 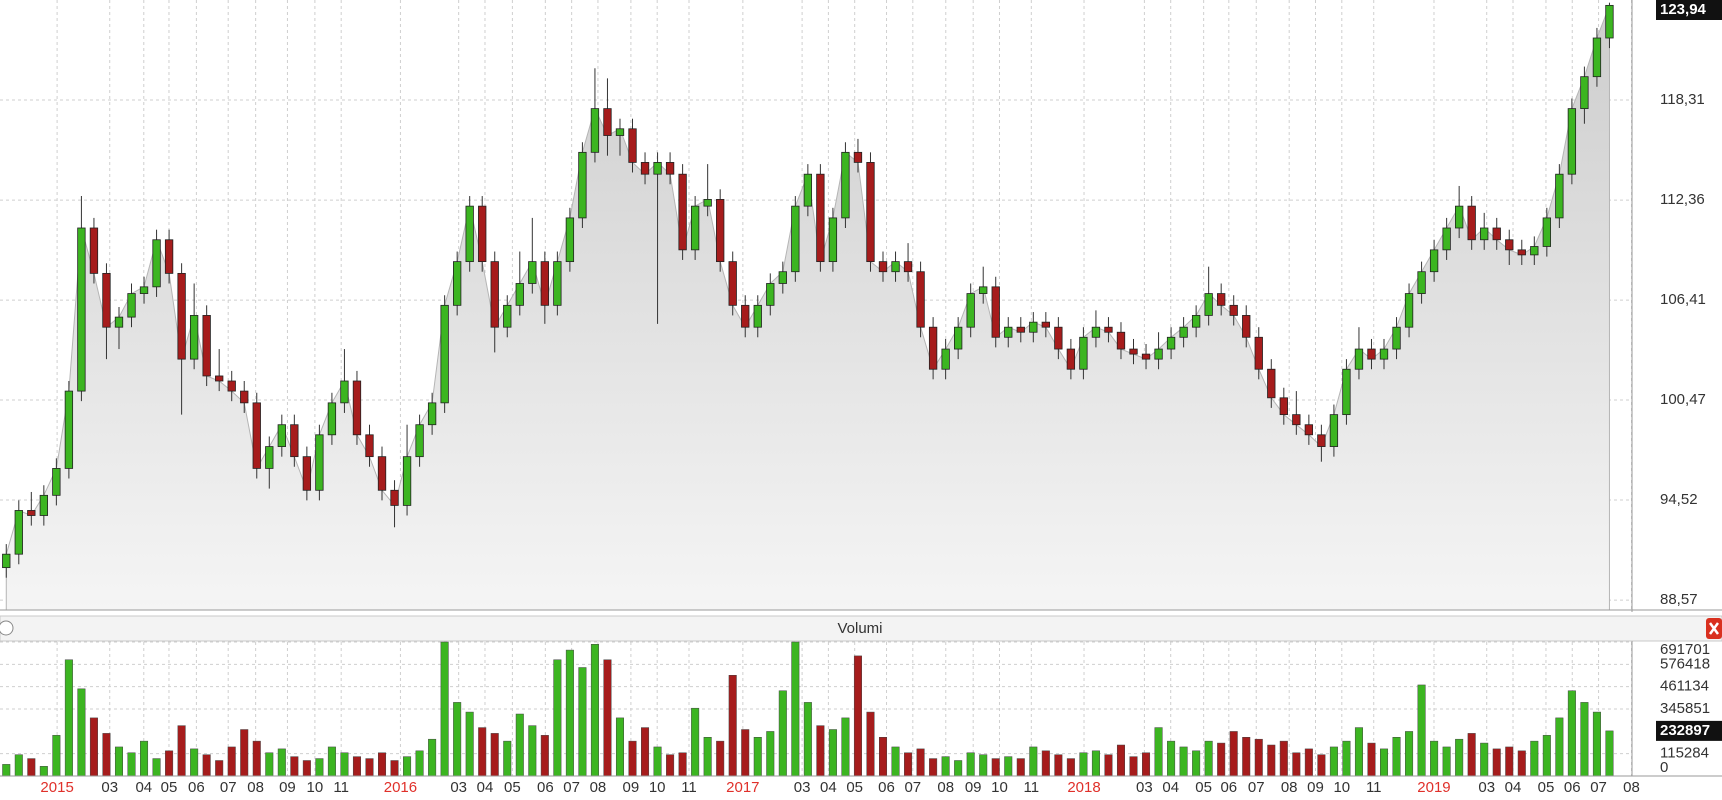 I want to click on volume-tick-label: 691701, so click(x=1685, y=649).